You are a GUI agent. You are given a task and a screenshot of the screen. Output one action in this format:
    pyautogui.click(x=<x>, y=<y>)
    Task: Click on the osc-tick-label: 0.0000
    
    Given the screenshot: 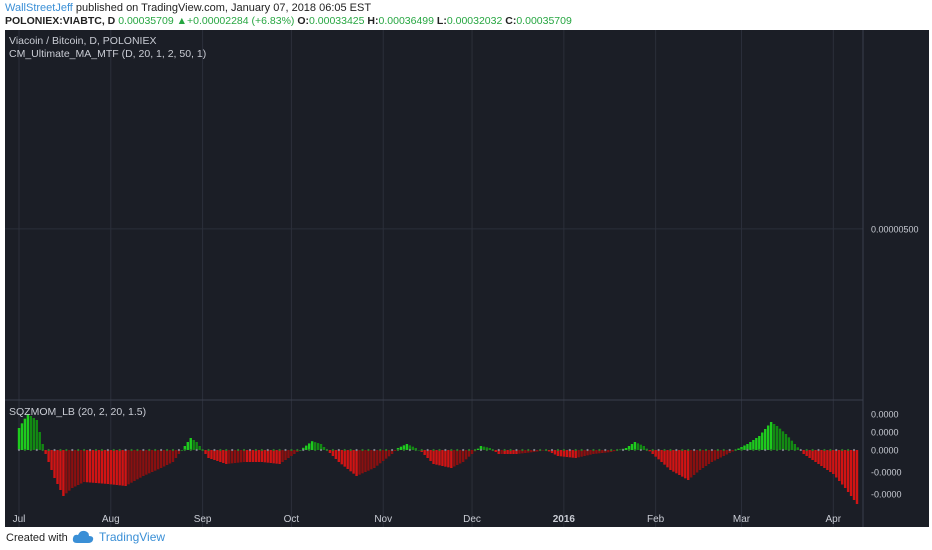 What is the action you would take?
    pyautogui.click(x=885, y=451)
    